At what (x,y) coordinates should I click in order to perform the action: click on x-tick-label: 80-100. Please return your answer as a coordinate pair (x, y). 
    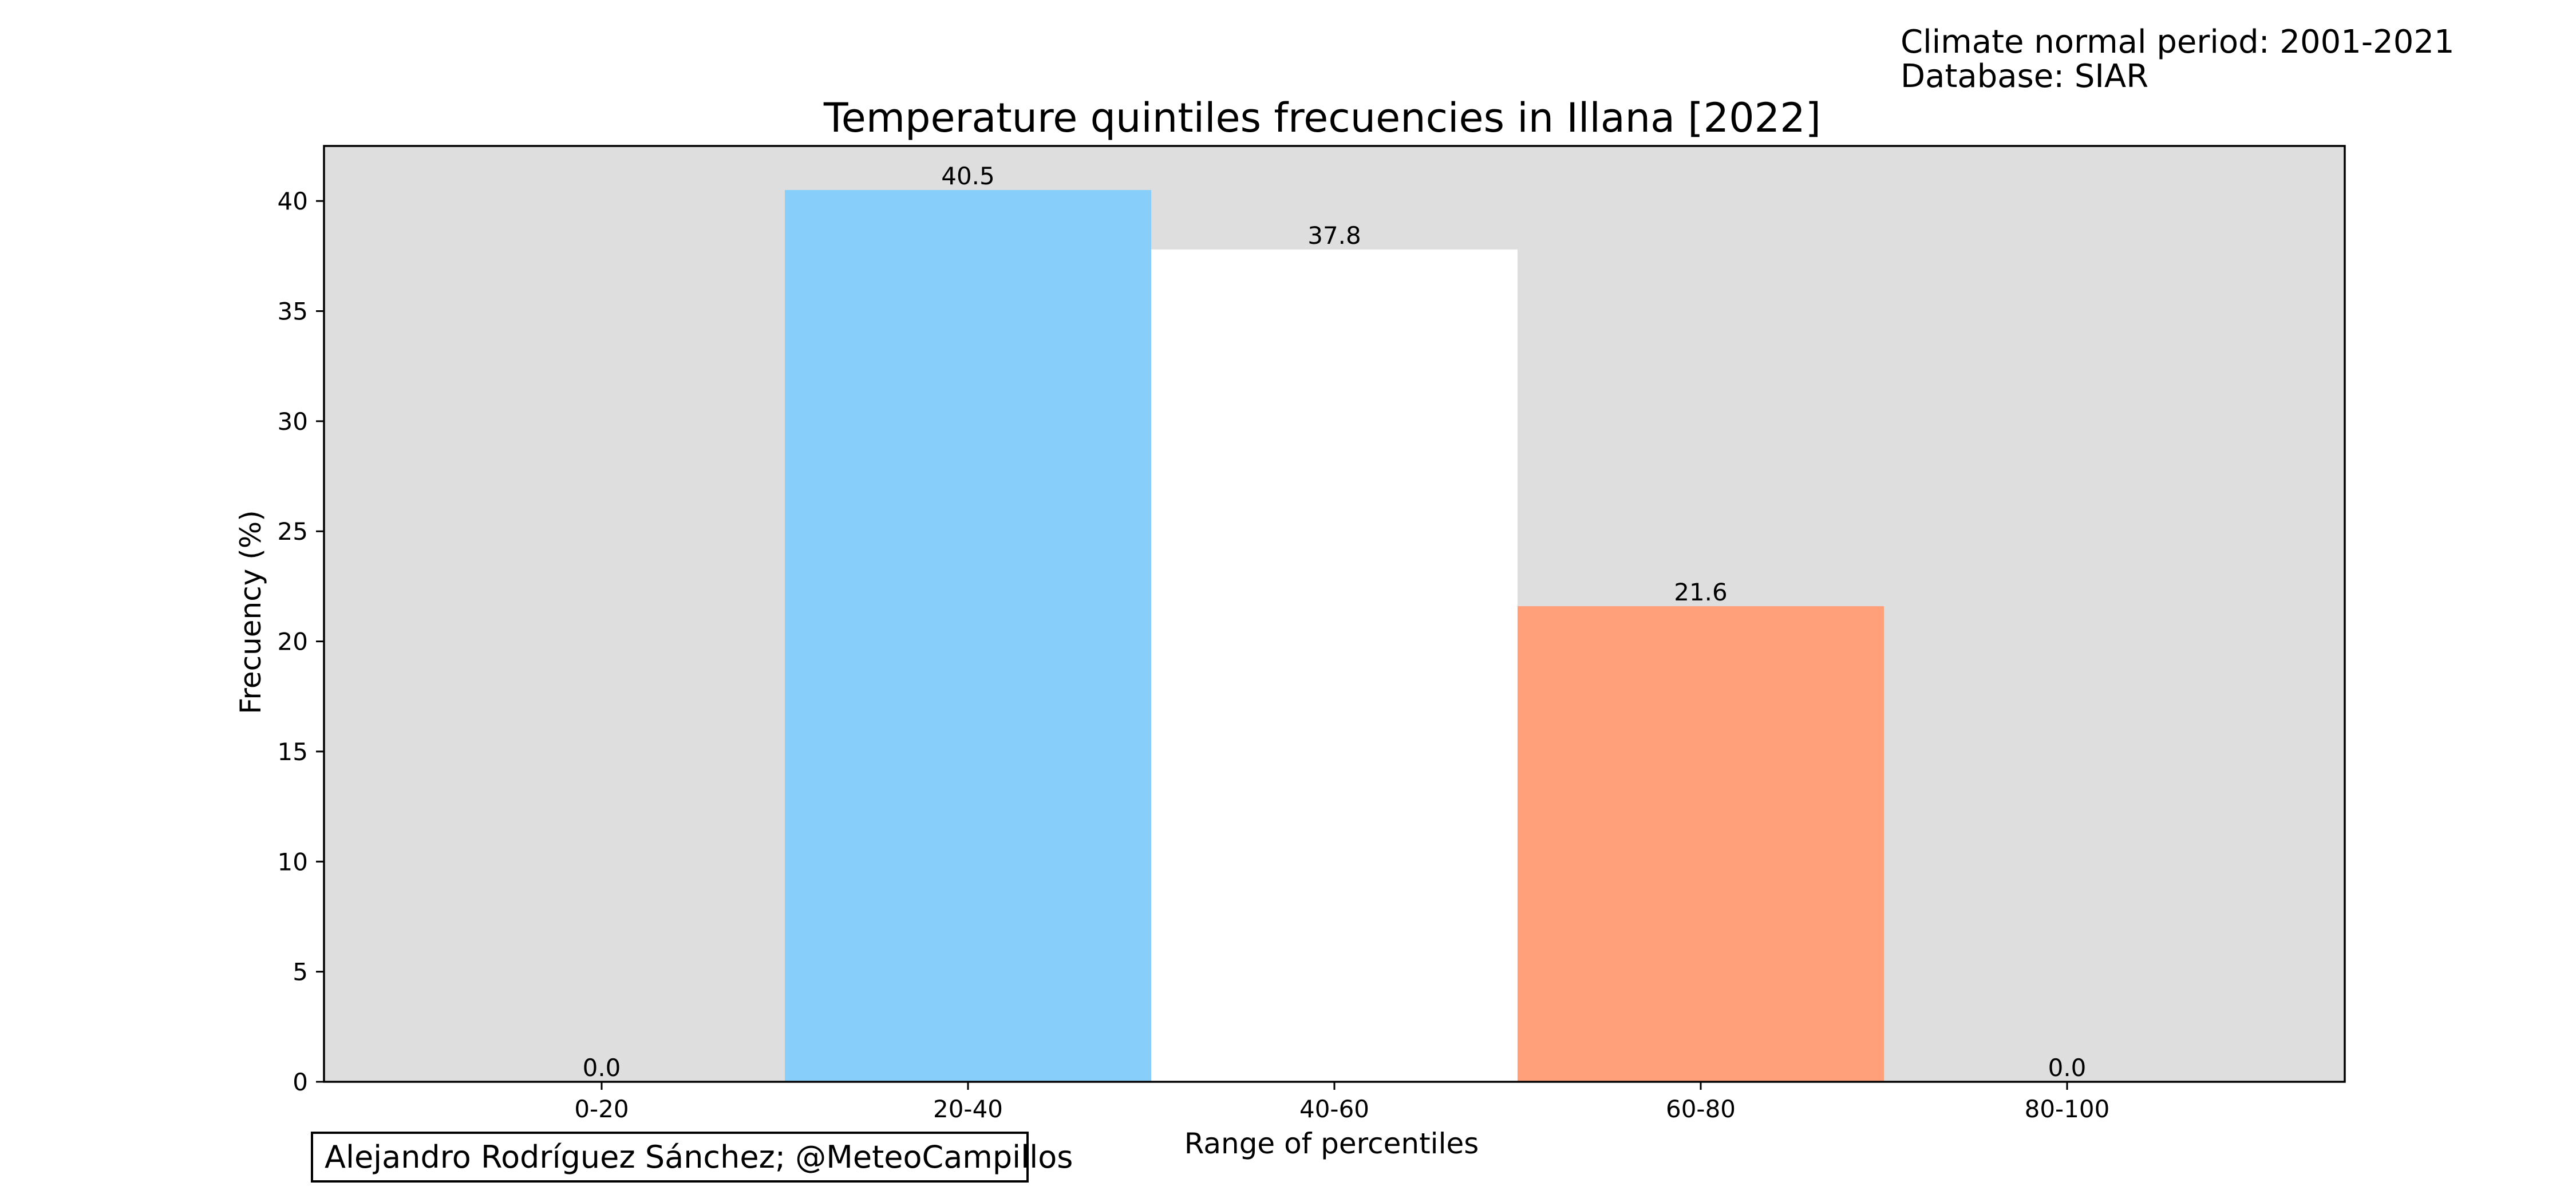
    Looking at the image, I should click on (2067, 1109).